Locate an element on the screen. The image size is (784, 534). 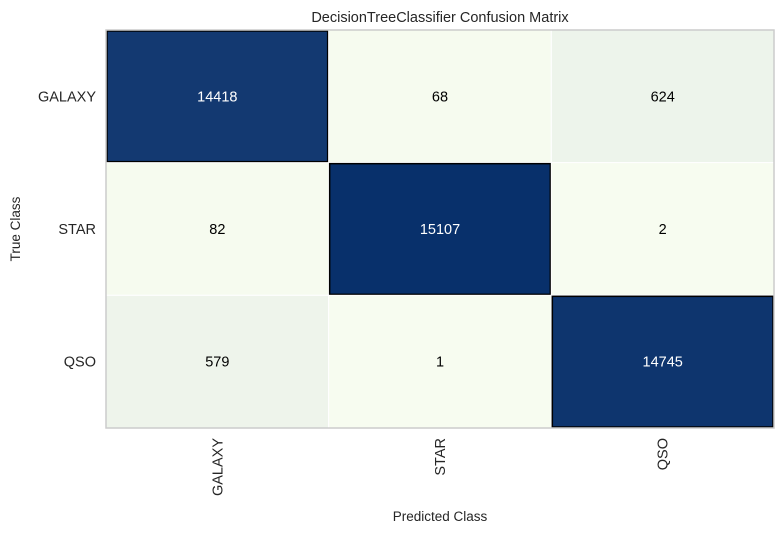
cell-value-label: 14745 is located at coordinates (663, 363).